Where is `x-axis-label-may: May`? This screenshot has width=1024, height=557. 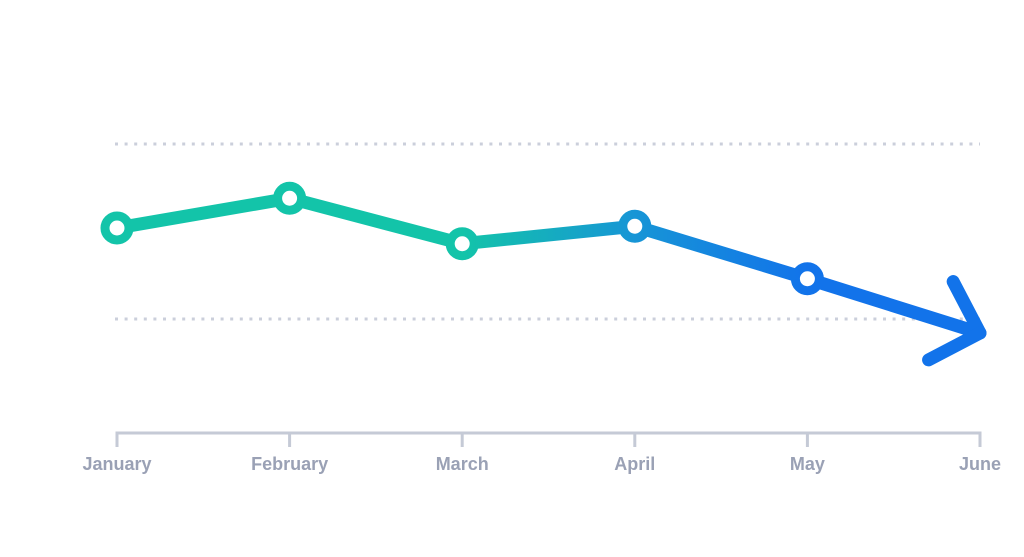
x-axis-label-may: May is located at coordinates (807, 464).